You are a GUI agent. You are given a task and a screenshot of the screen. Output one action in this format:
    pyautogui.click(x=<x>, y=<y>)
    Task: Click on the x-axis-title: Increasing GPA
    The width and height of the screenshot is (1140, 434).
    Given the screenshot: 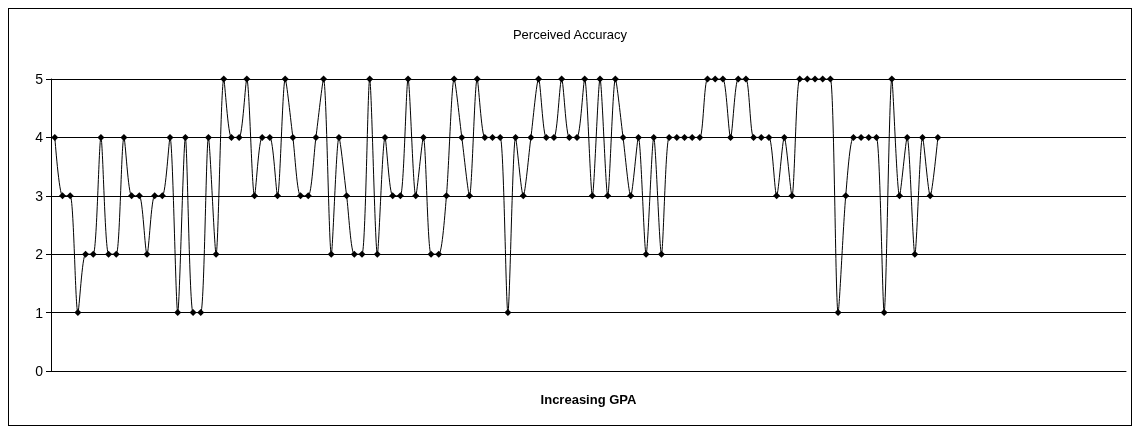 What is the action you would take?
    pyautogui.click(x=589, y=399)
    